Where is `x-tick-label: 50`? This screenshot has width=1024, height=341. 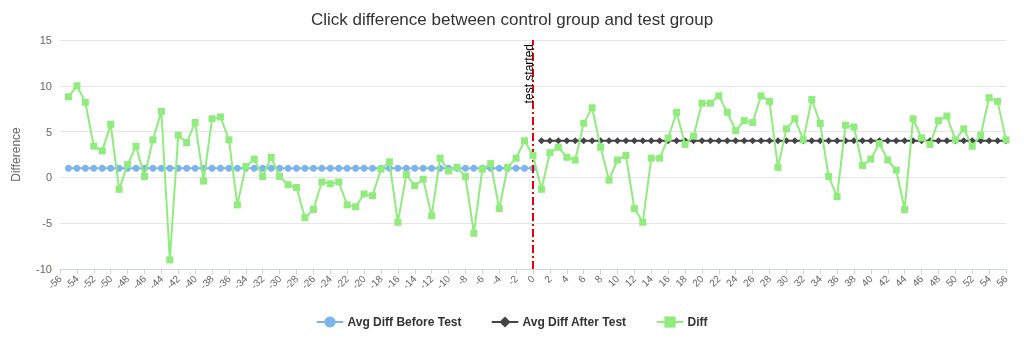
x-tick-label: 50 is located at coordinates (951, 280).